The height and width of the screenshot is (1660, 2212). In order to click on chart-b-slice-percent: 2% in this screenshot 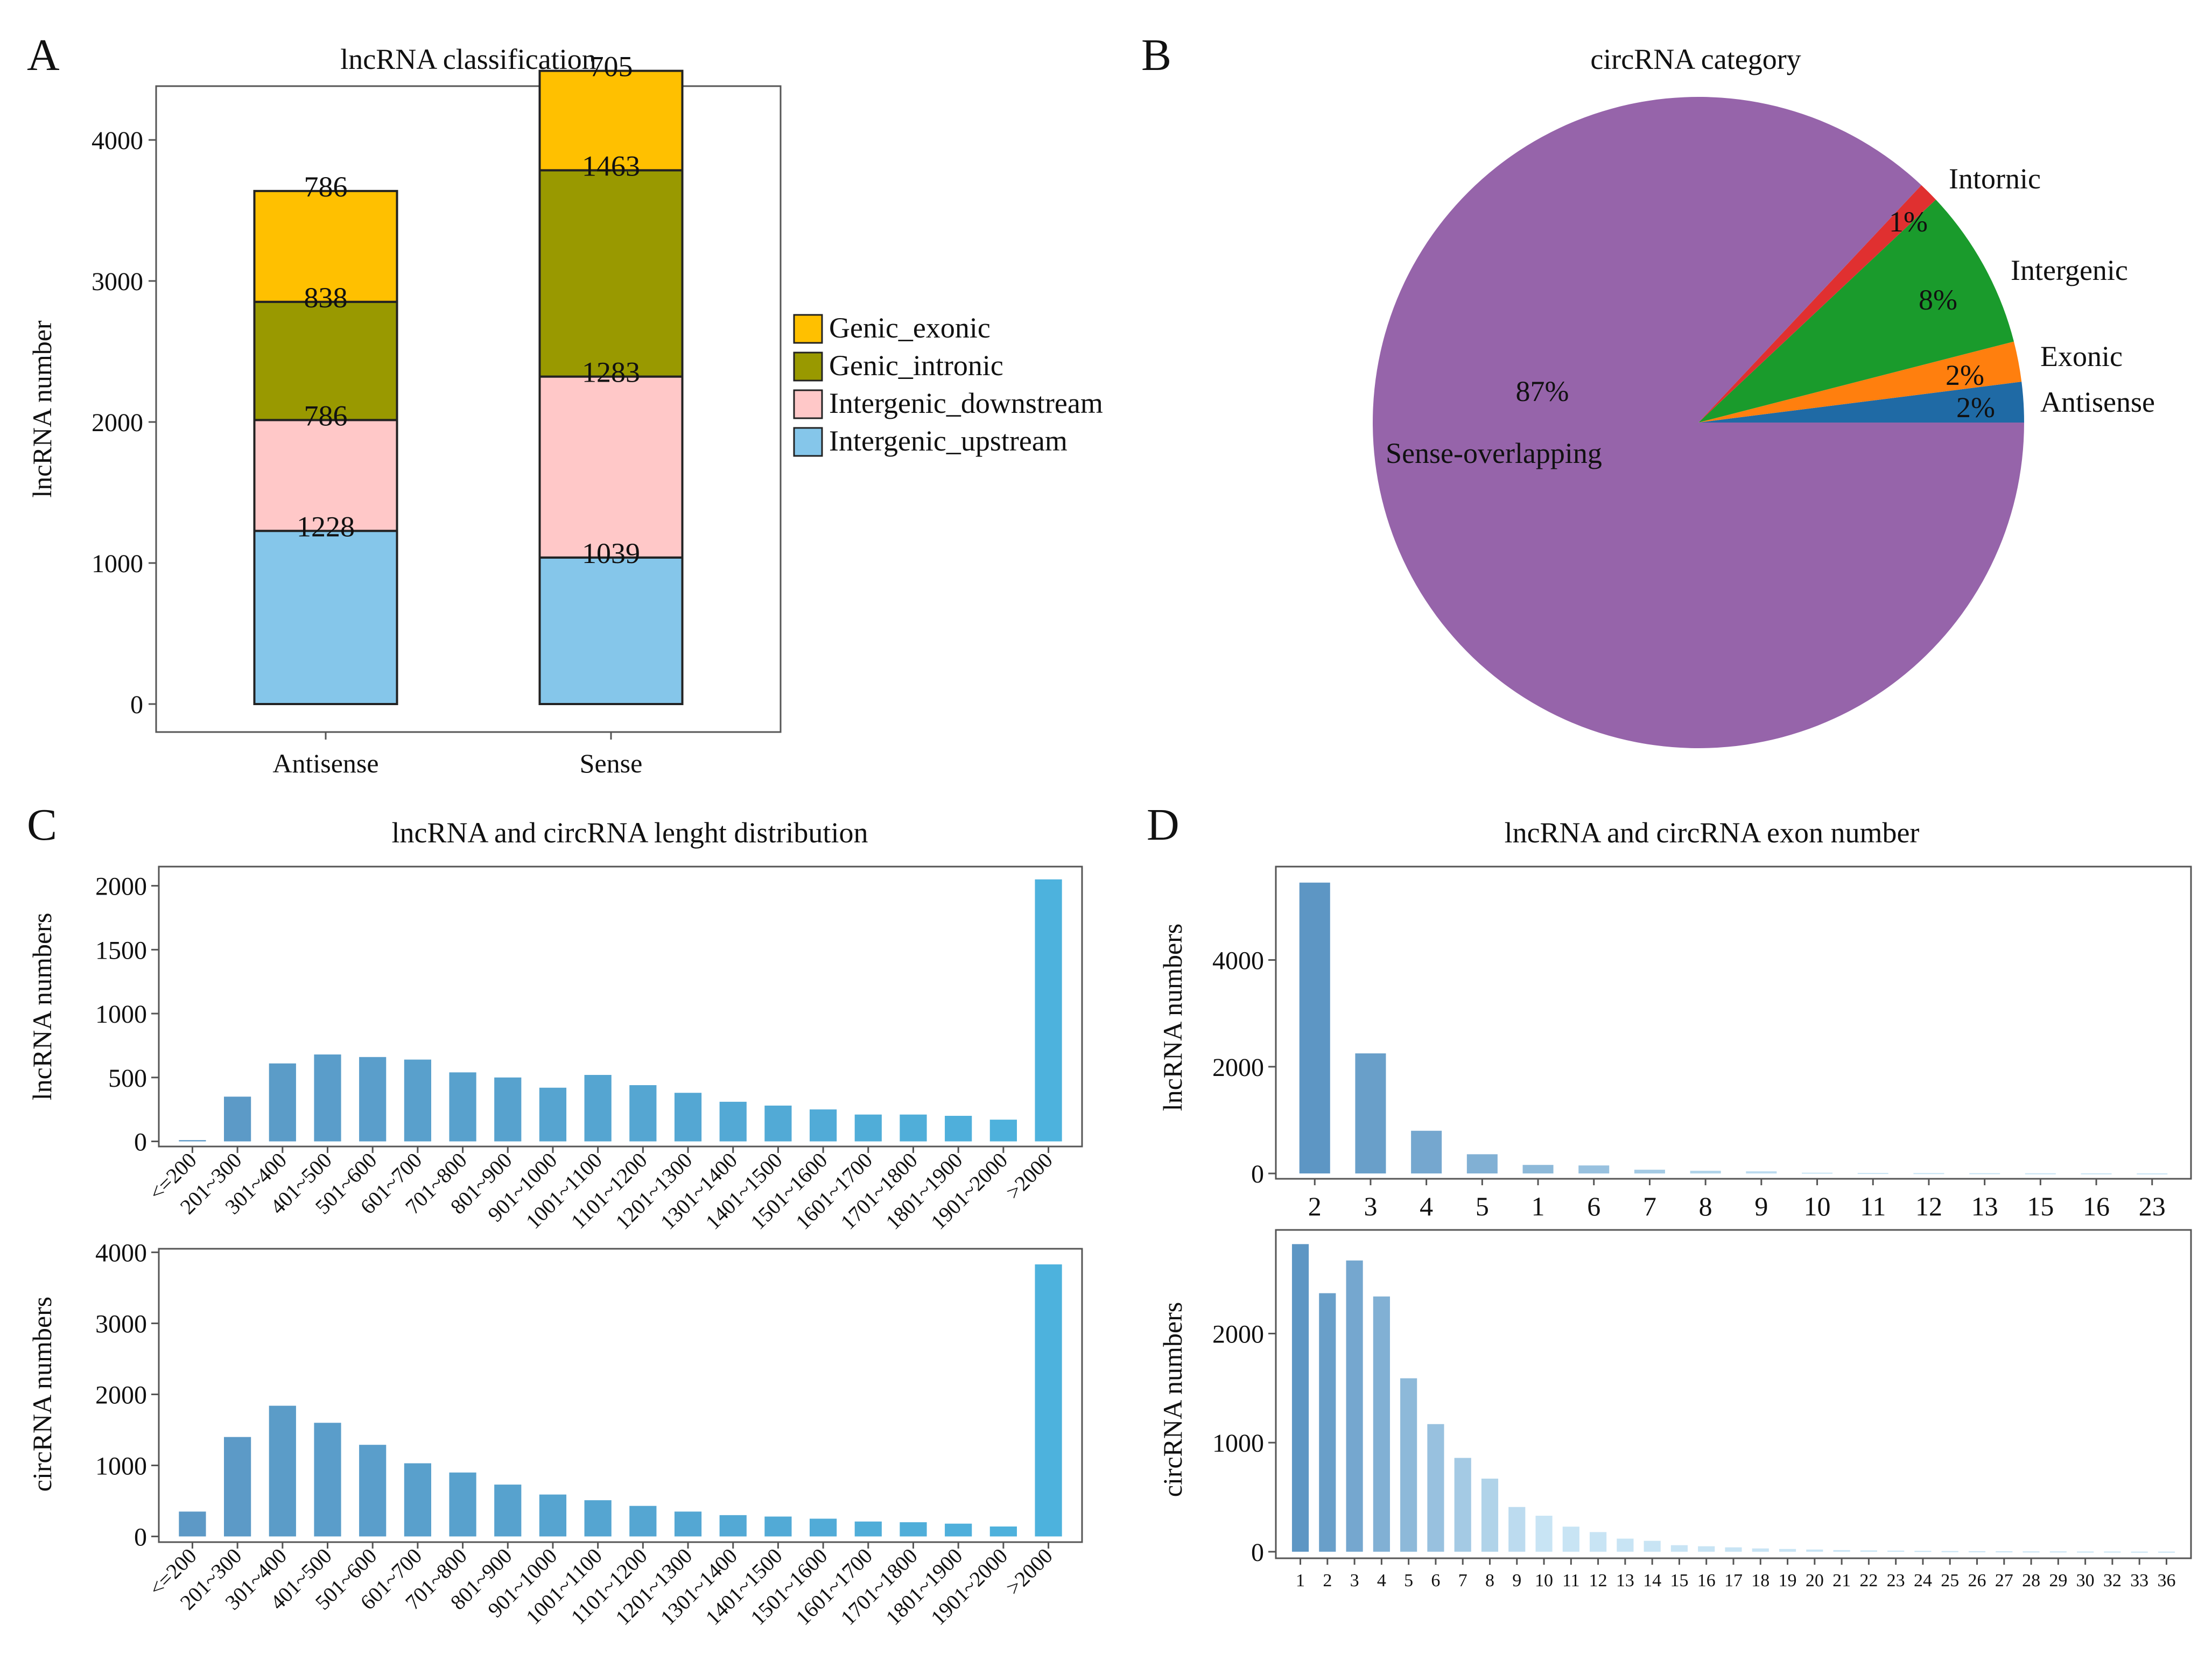, I will do `click(1965, 375)`.